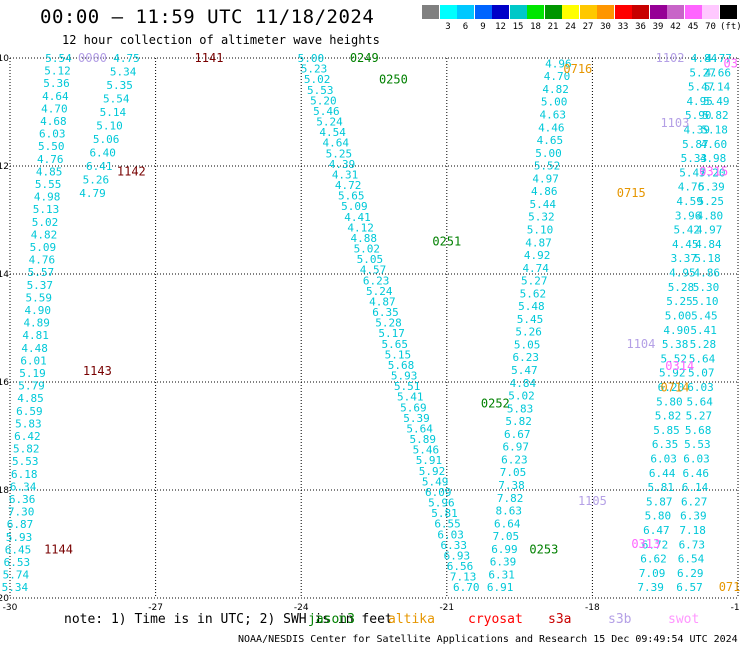 This screenshot has height=650, width=740. What do you see at coordinates (718, 58) in the screenshot?
I see `wave-height-value: 4.77` at bounding box center [718, 58].